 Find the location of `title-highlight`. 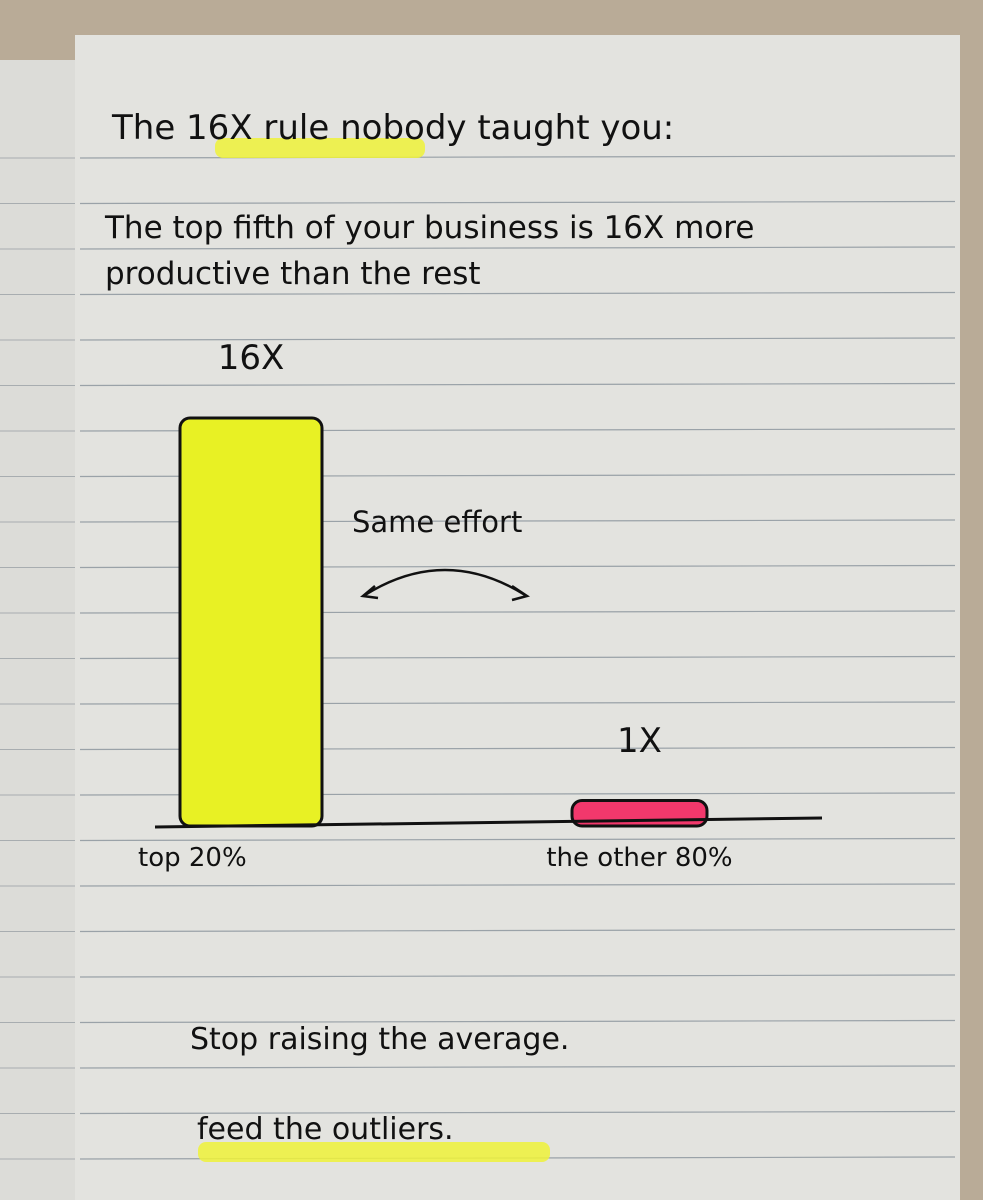

title-highlight is located at coordinates (320, 148).